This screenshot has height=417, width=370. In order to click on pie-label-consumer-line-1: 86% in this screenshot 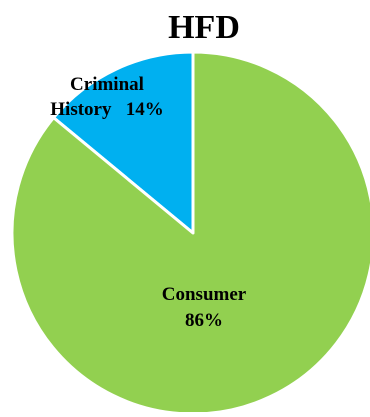, I will do `click(204, 320)`.